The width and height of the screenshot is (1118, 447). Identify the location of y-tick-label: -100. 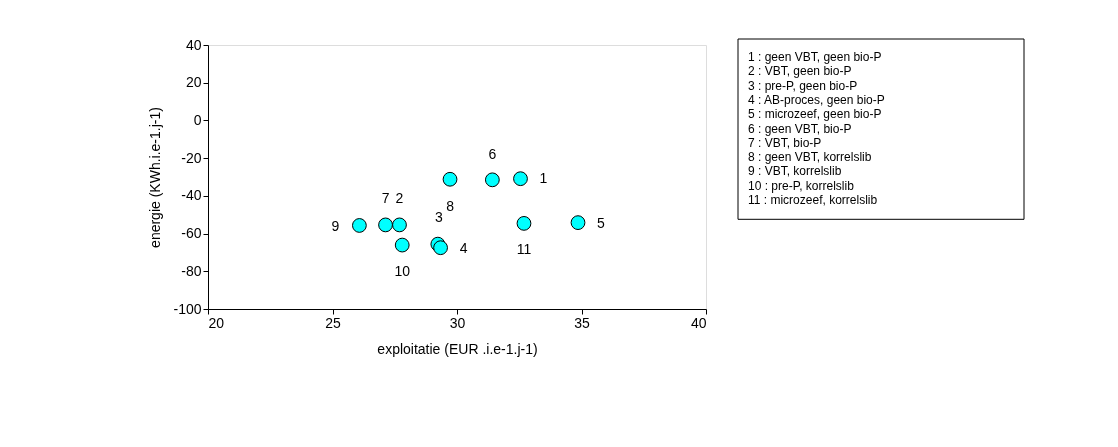
(187, 308).